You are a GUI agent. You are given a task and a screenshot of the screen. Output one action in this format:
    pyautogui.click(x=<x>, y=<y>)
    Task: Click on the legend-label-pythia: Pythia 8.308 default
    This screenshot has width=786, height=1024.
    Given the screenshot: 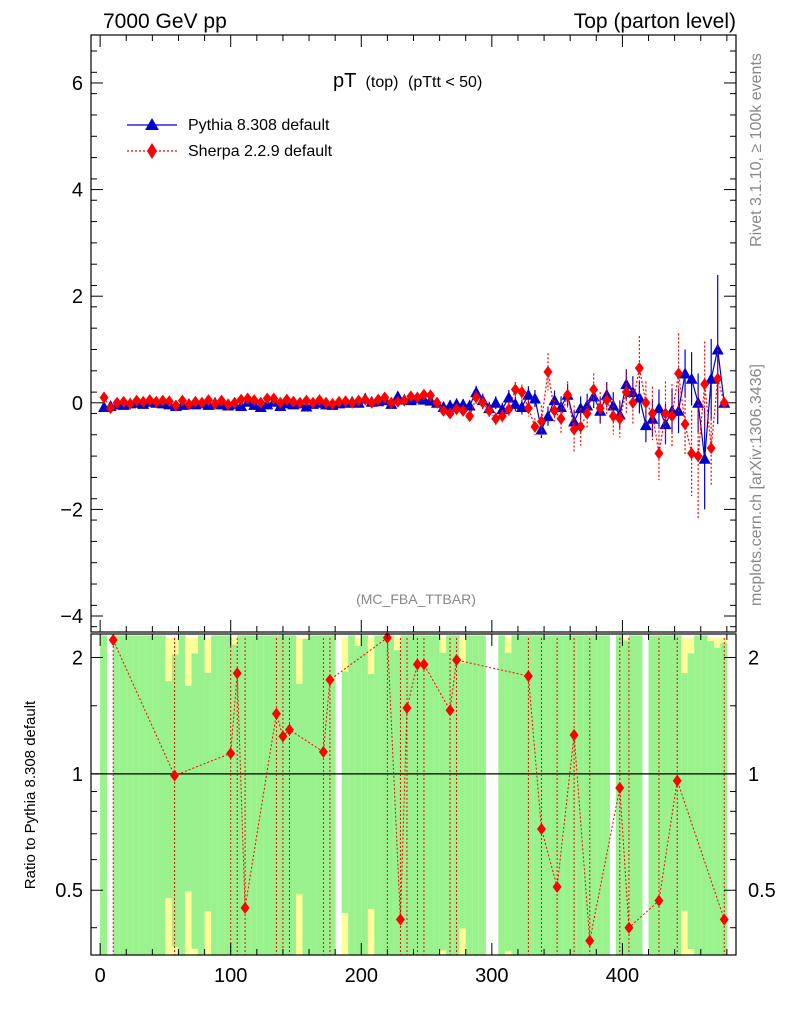 What is the action you would take?
    pyautogui.click(x=259, y=125)
    